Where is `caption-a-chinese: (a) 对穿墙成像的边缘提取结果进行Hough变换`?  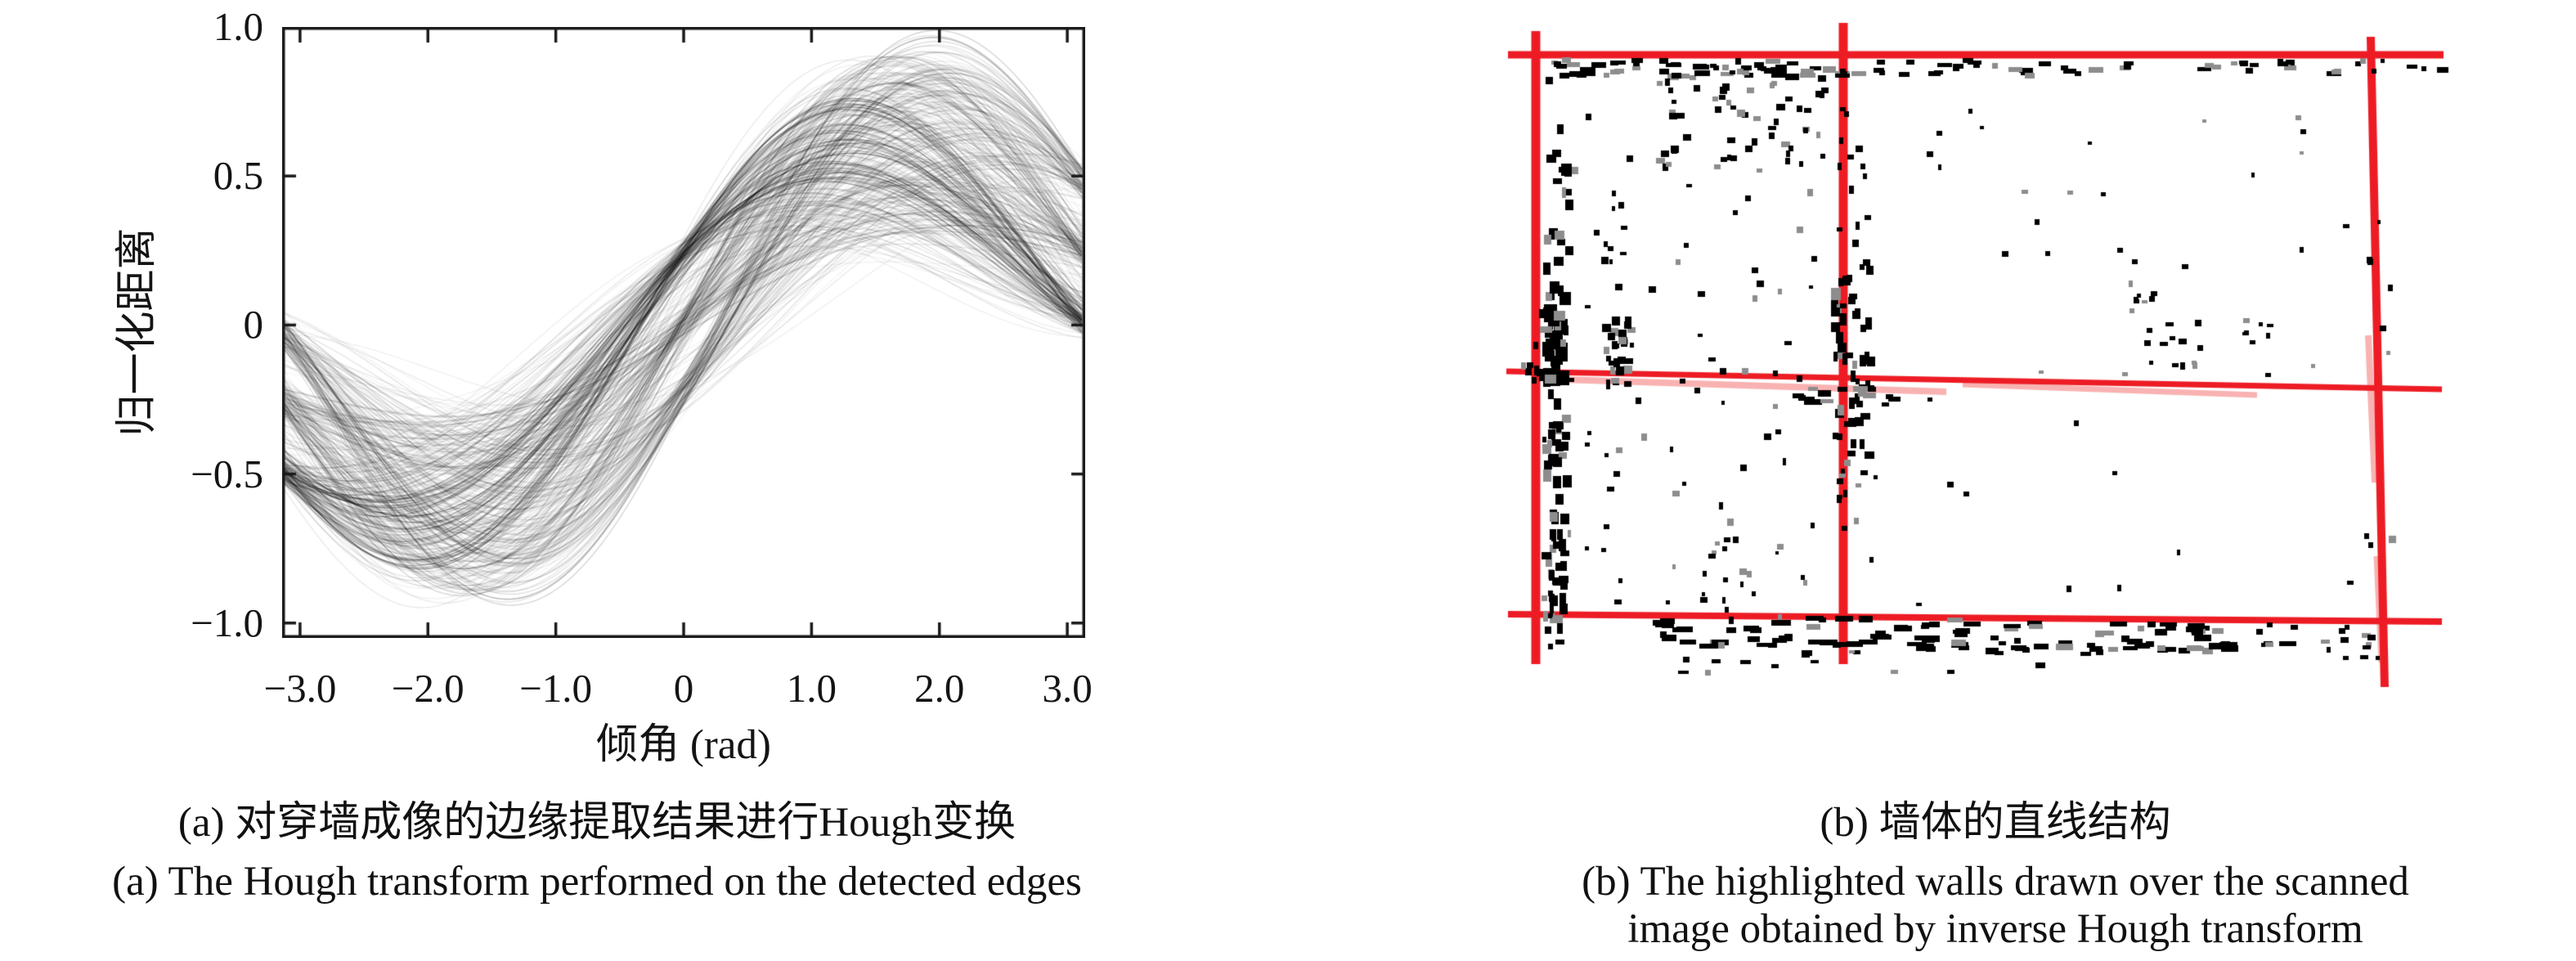
caption-a-chinese: (a) 对穿墙成像的边缘提取结果进行Hough变换 is located at coordinates (597, 823).